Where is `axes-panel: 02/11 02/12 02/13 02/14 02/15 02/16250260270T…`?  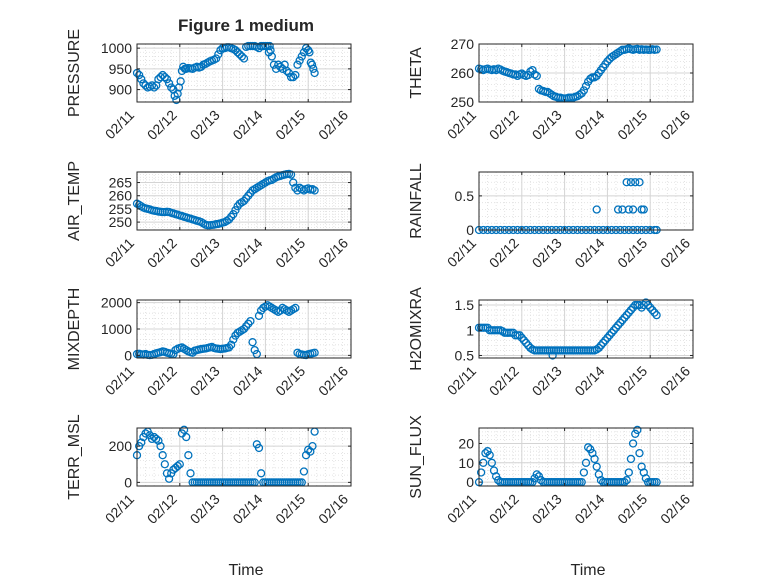
axes-panel: 02/11 02/12 02/13 02/14 02/15 02/16250260270T… is located at coordinates (551, 89).